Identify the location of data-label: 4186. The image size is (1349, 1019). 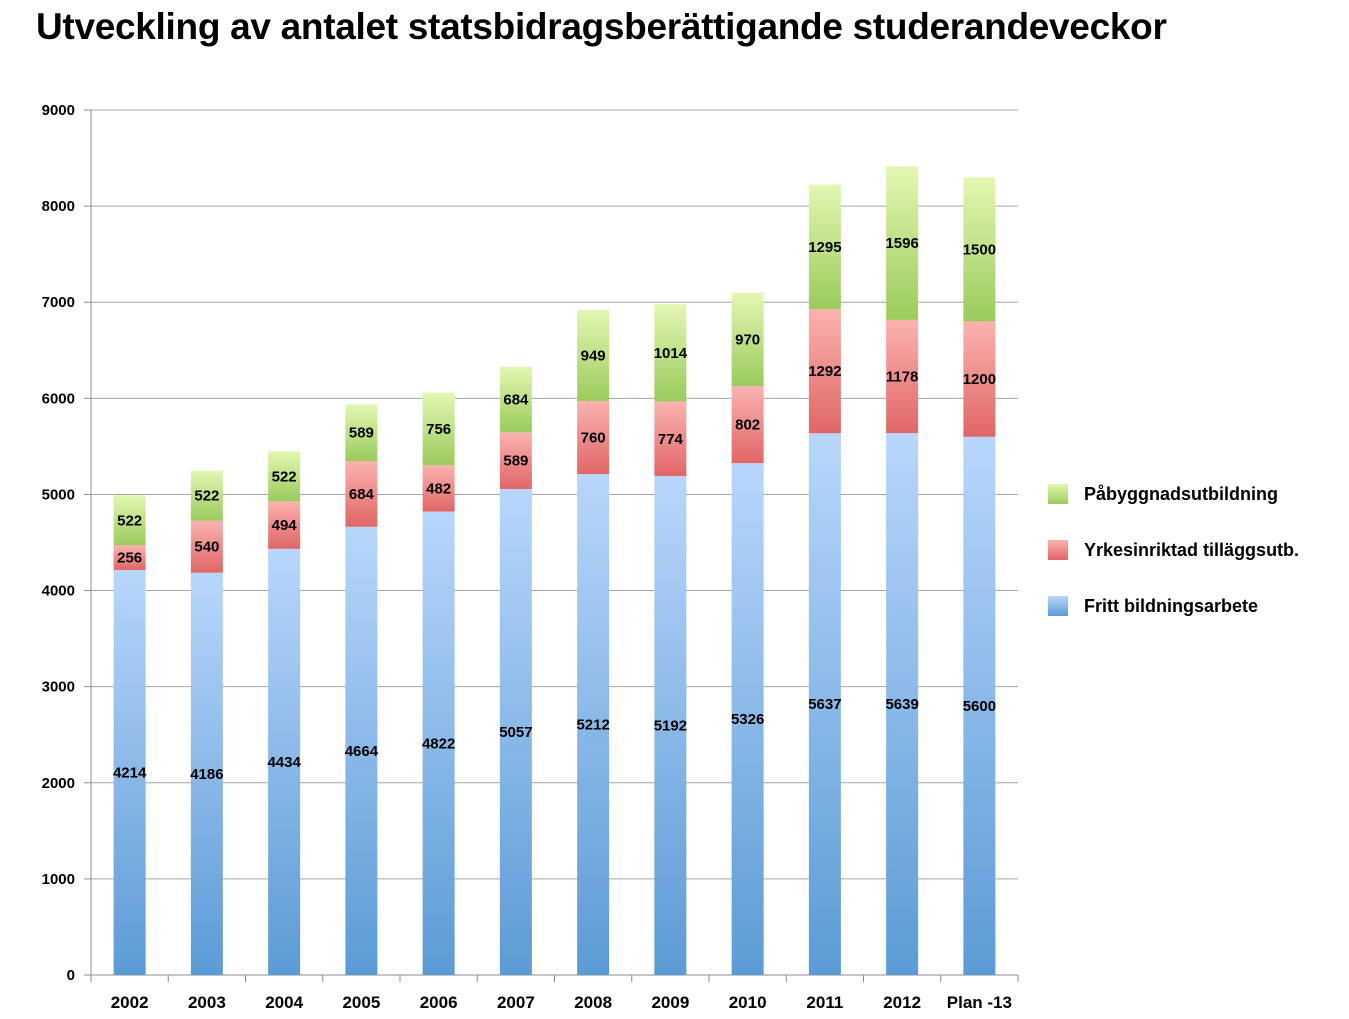
(206, 774).